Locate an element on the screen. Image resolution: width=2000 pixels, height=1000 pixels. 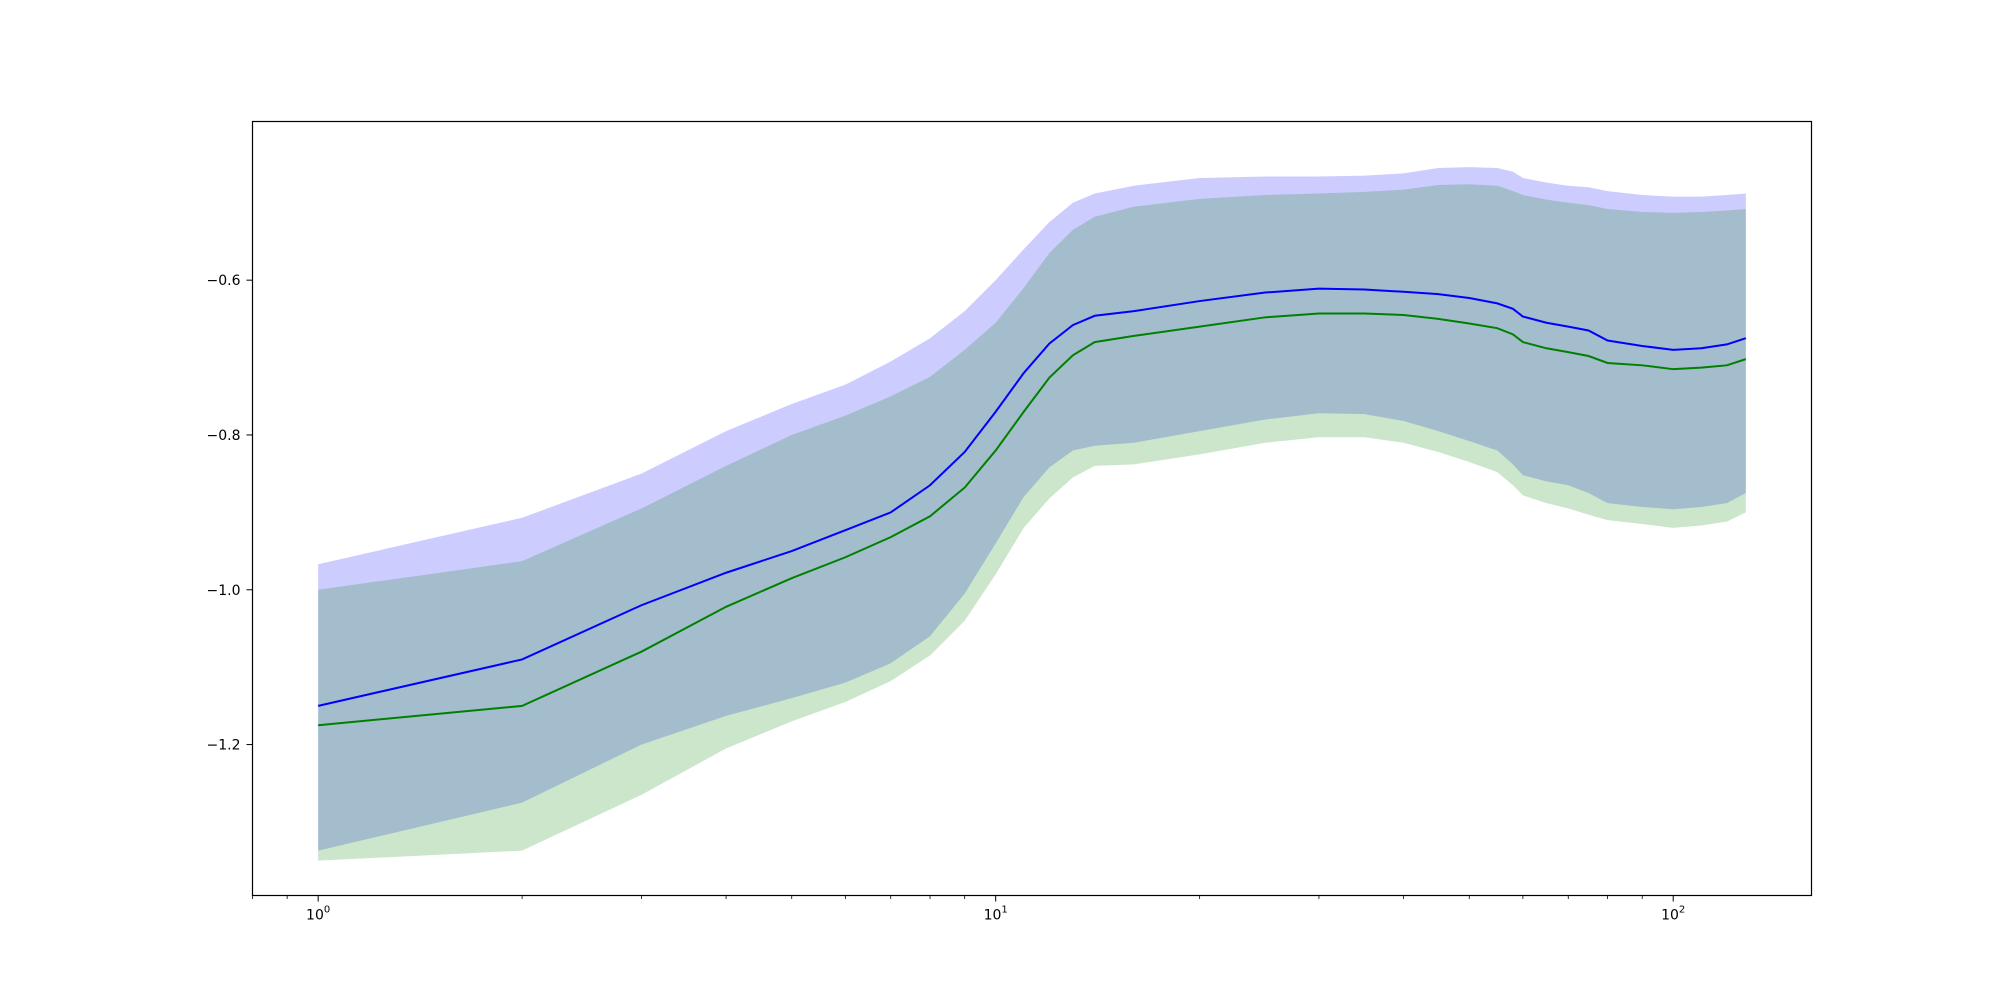
x-tick-label: 10² is located at coordinates (1673, 914).